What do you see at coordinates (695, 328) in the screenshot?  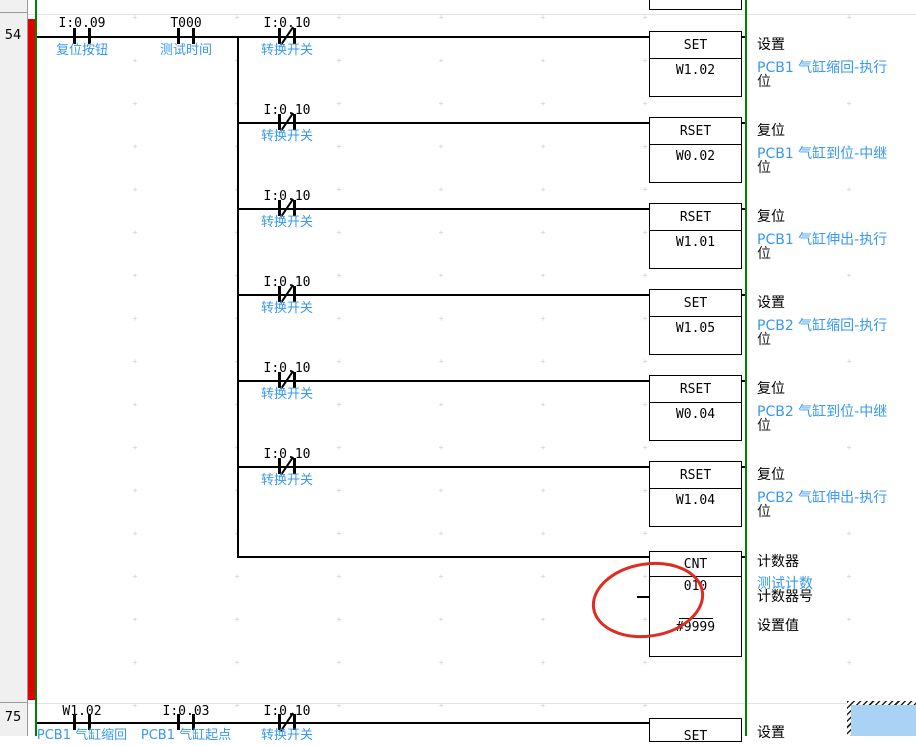 I see `instruction-operand: W1.05` at bounding box center [695, 328].